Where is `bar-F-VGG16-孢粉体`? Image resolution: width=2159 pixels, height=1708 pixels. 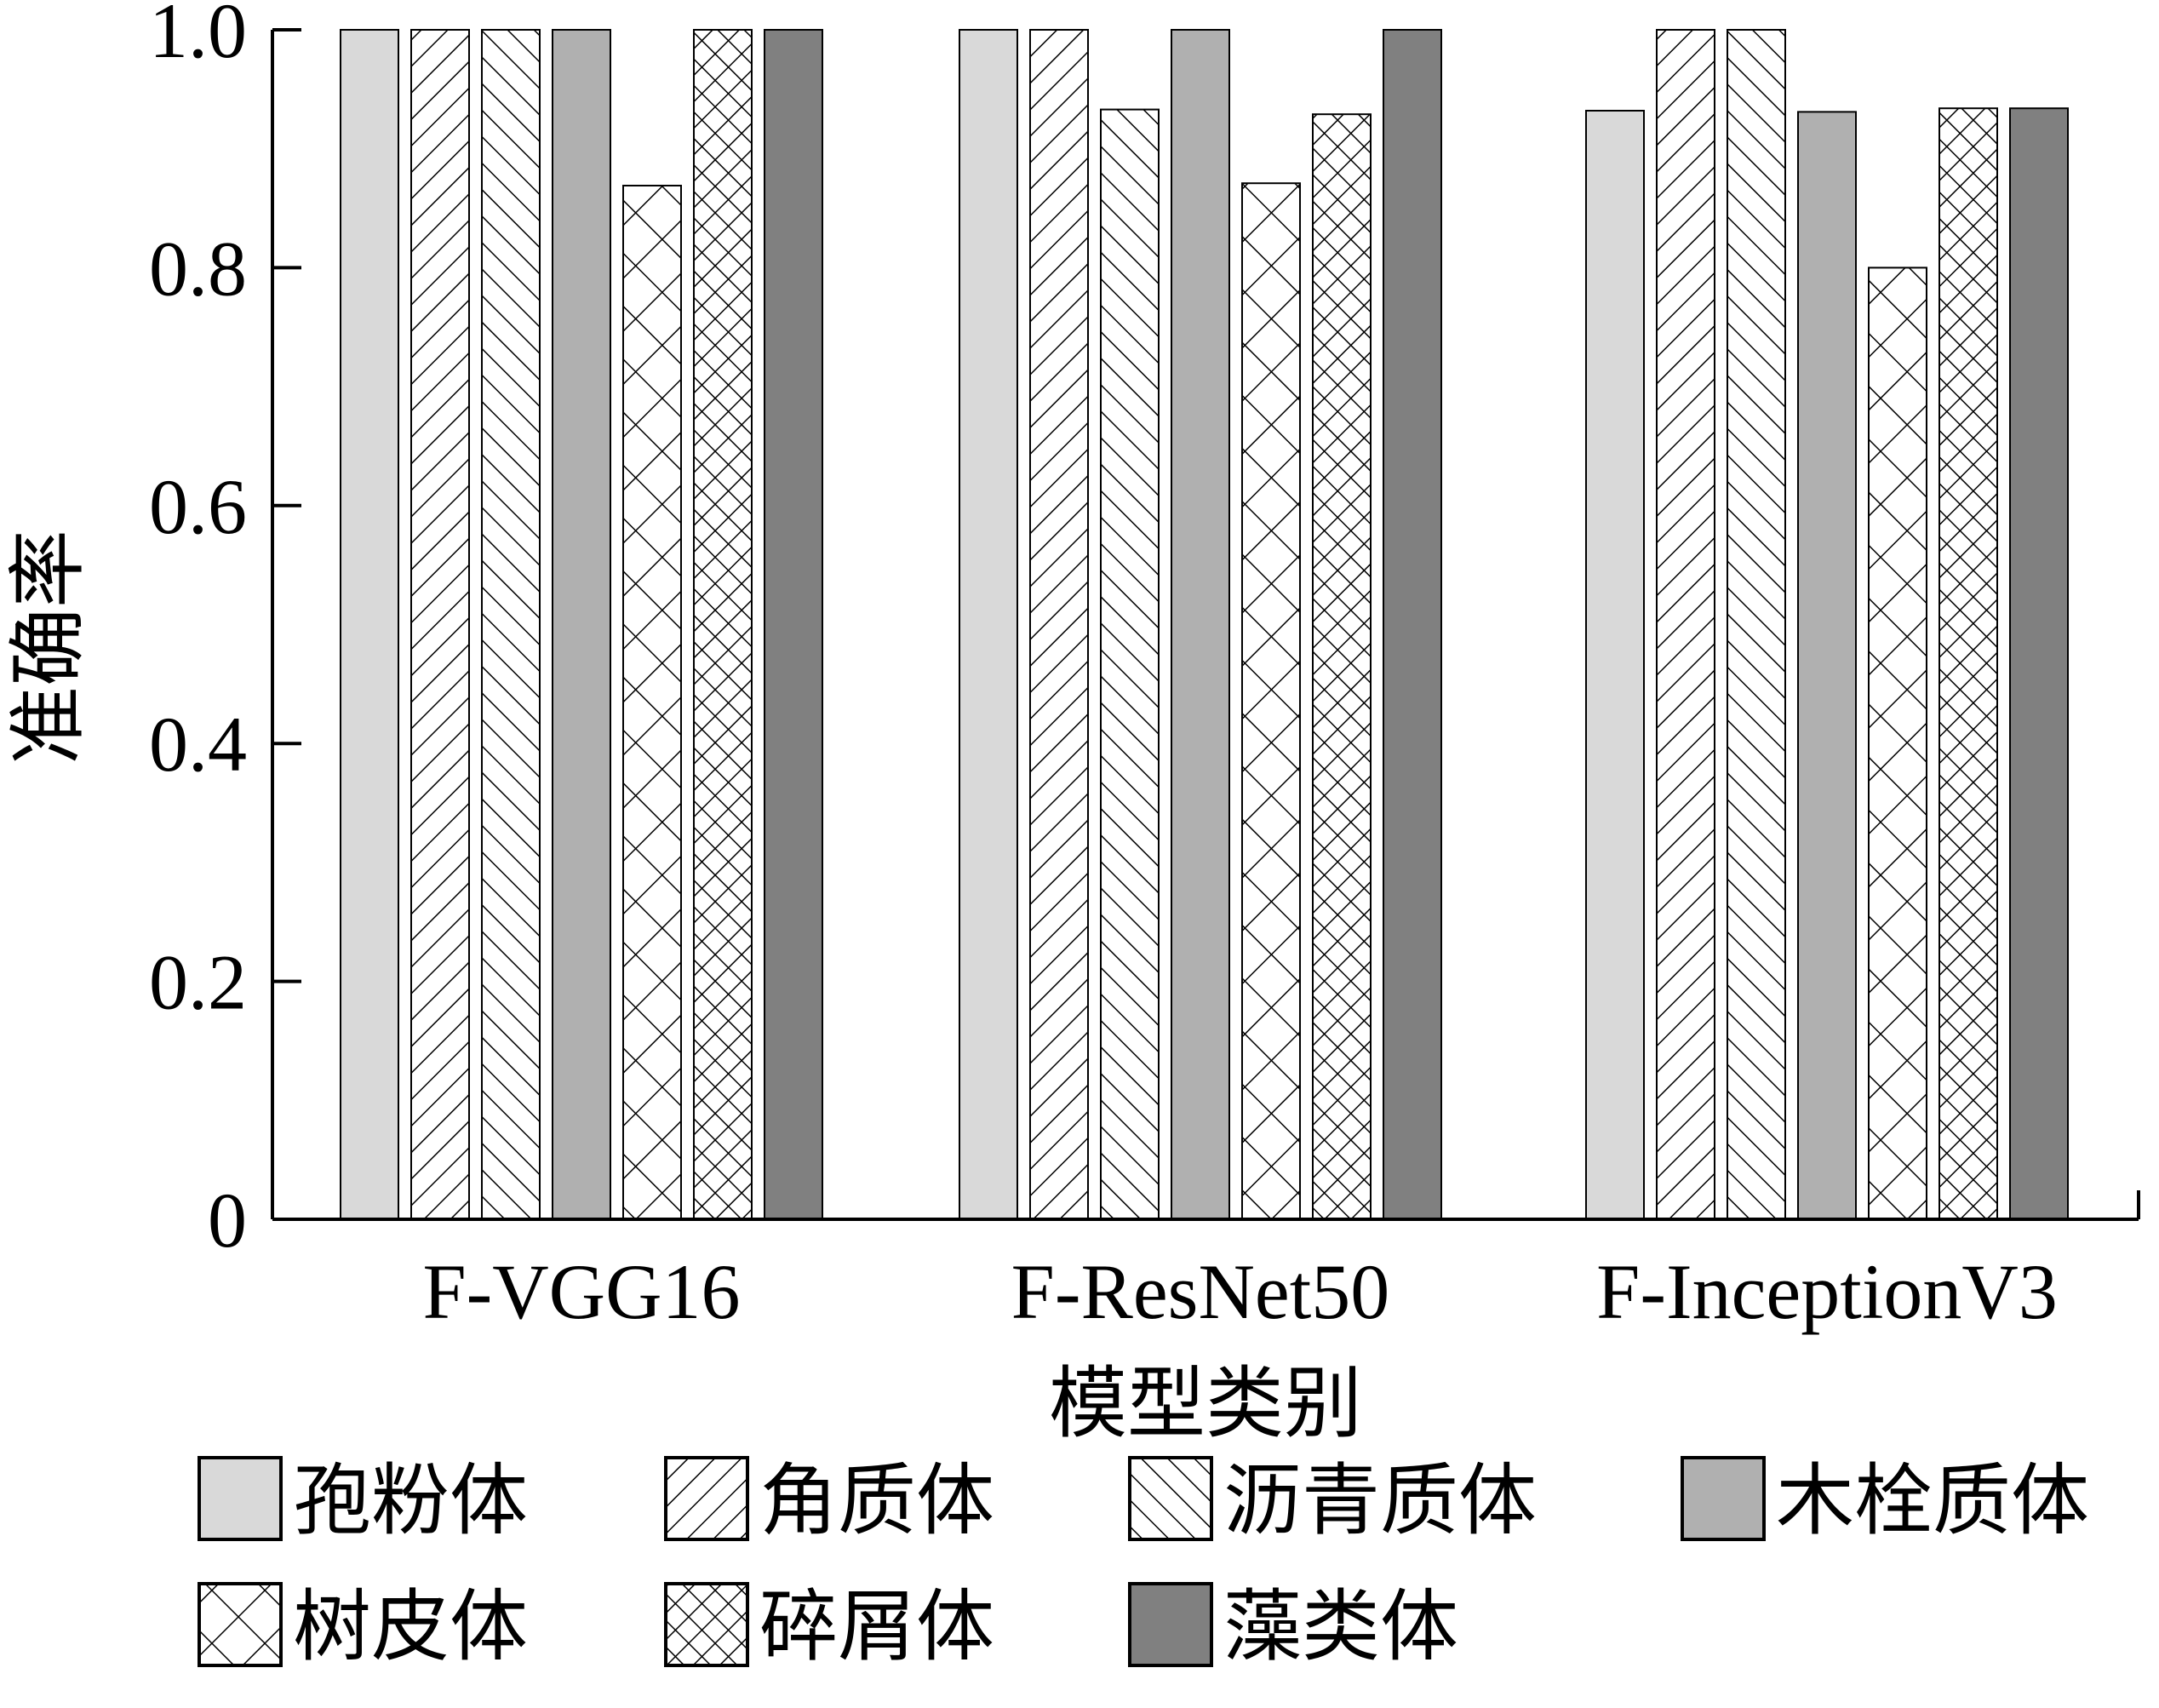 bar-F-VGG16-孢粉体 is located at coordinates (370, 625).